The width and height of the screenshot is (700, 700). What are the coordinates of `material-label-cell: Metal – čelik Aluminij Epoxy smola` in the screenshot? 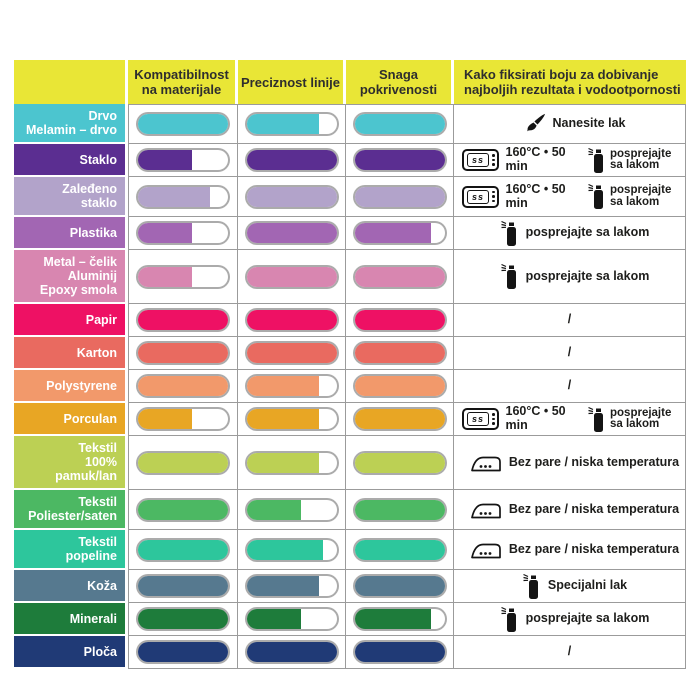 It's located at (71, 277).